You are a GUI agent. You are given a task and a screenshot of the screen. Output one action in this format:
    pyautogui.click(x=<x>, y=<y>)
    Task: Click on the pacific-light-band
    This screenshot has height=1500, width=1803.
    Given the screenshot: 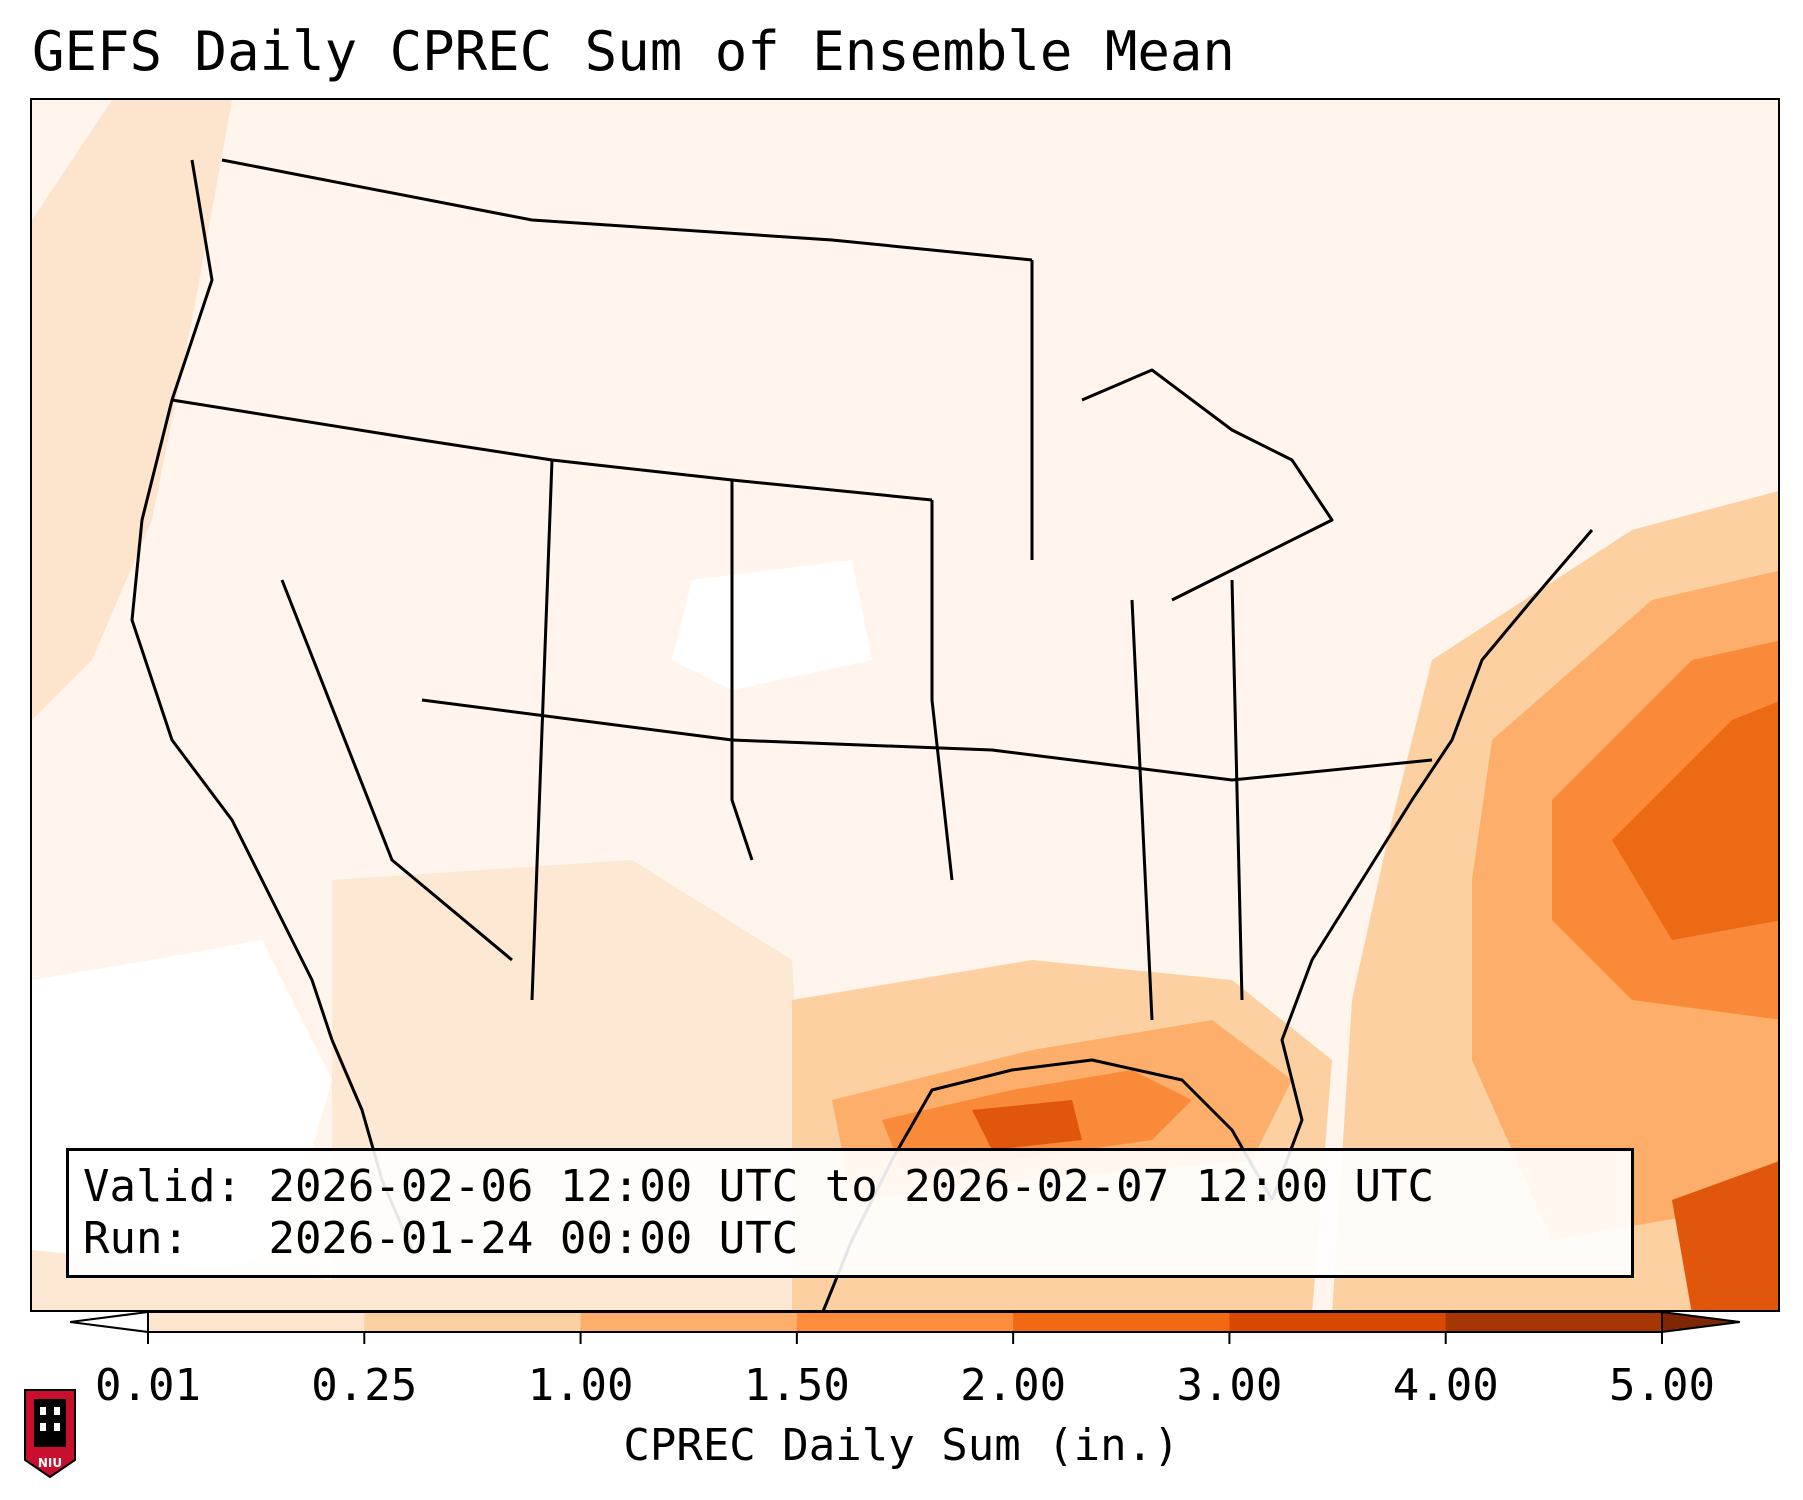 What is the action you would take?
    pyautogui.click(x=132, y=410)
    